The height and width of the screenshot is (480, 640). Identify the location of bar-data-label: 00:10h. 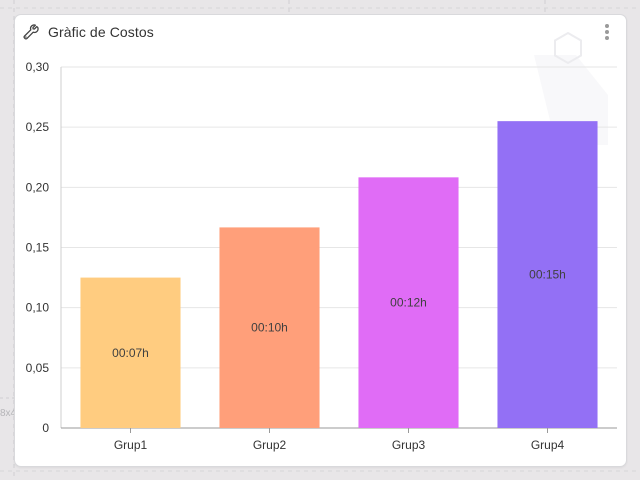
(269, 328).